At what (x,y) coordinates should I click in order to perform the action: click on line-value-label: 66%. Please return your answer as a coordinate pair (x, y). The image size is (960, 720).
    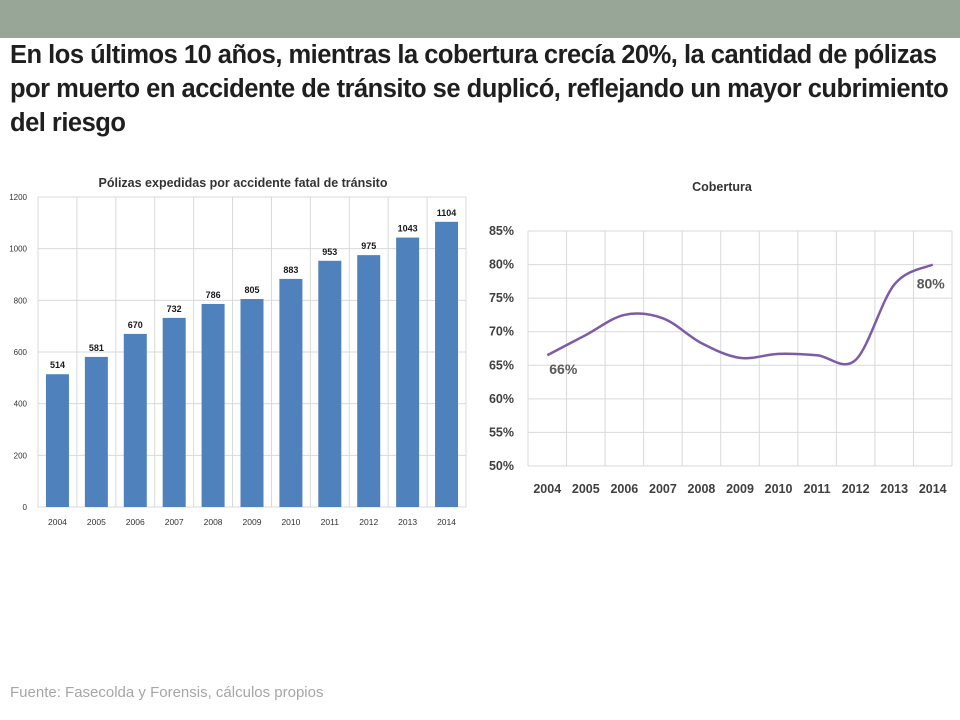
    Looking at the image, I should click on (563, 369).